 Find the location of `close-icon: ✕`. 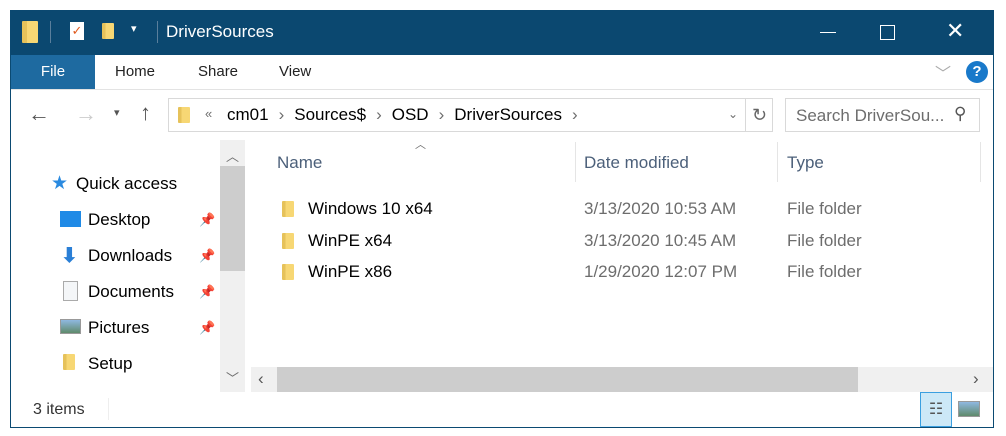

close-icon: ✕ is located at coordinates (955, 30).